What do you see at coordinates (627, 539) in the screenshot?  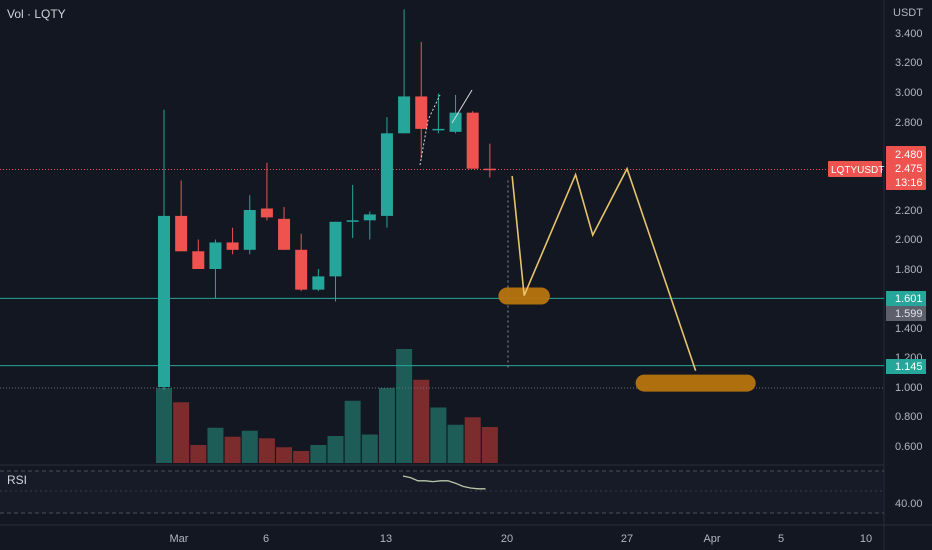 I see `time-tick: 27` at bounding box center [627, 539].